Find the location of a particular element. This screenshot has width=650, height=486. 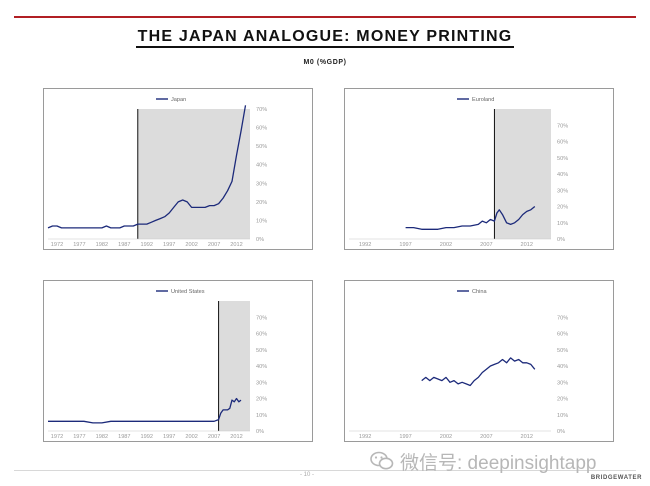

top-red-rule is located at coordinates (325, 17).